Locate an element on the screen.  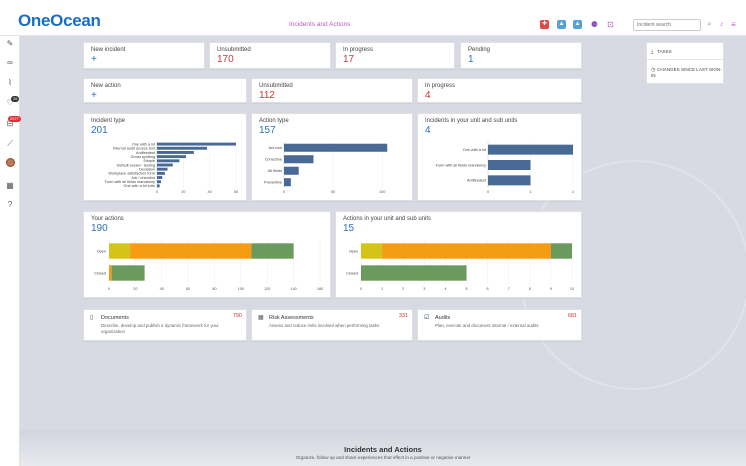
y-tick-label: Internal audit access test is located at coordinates (134, 149).